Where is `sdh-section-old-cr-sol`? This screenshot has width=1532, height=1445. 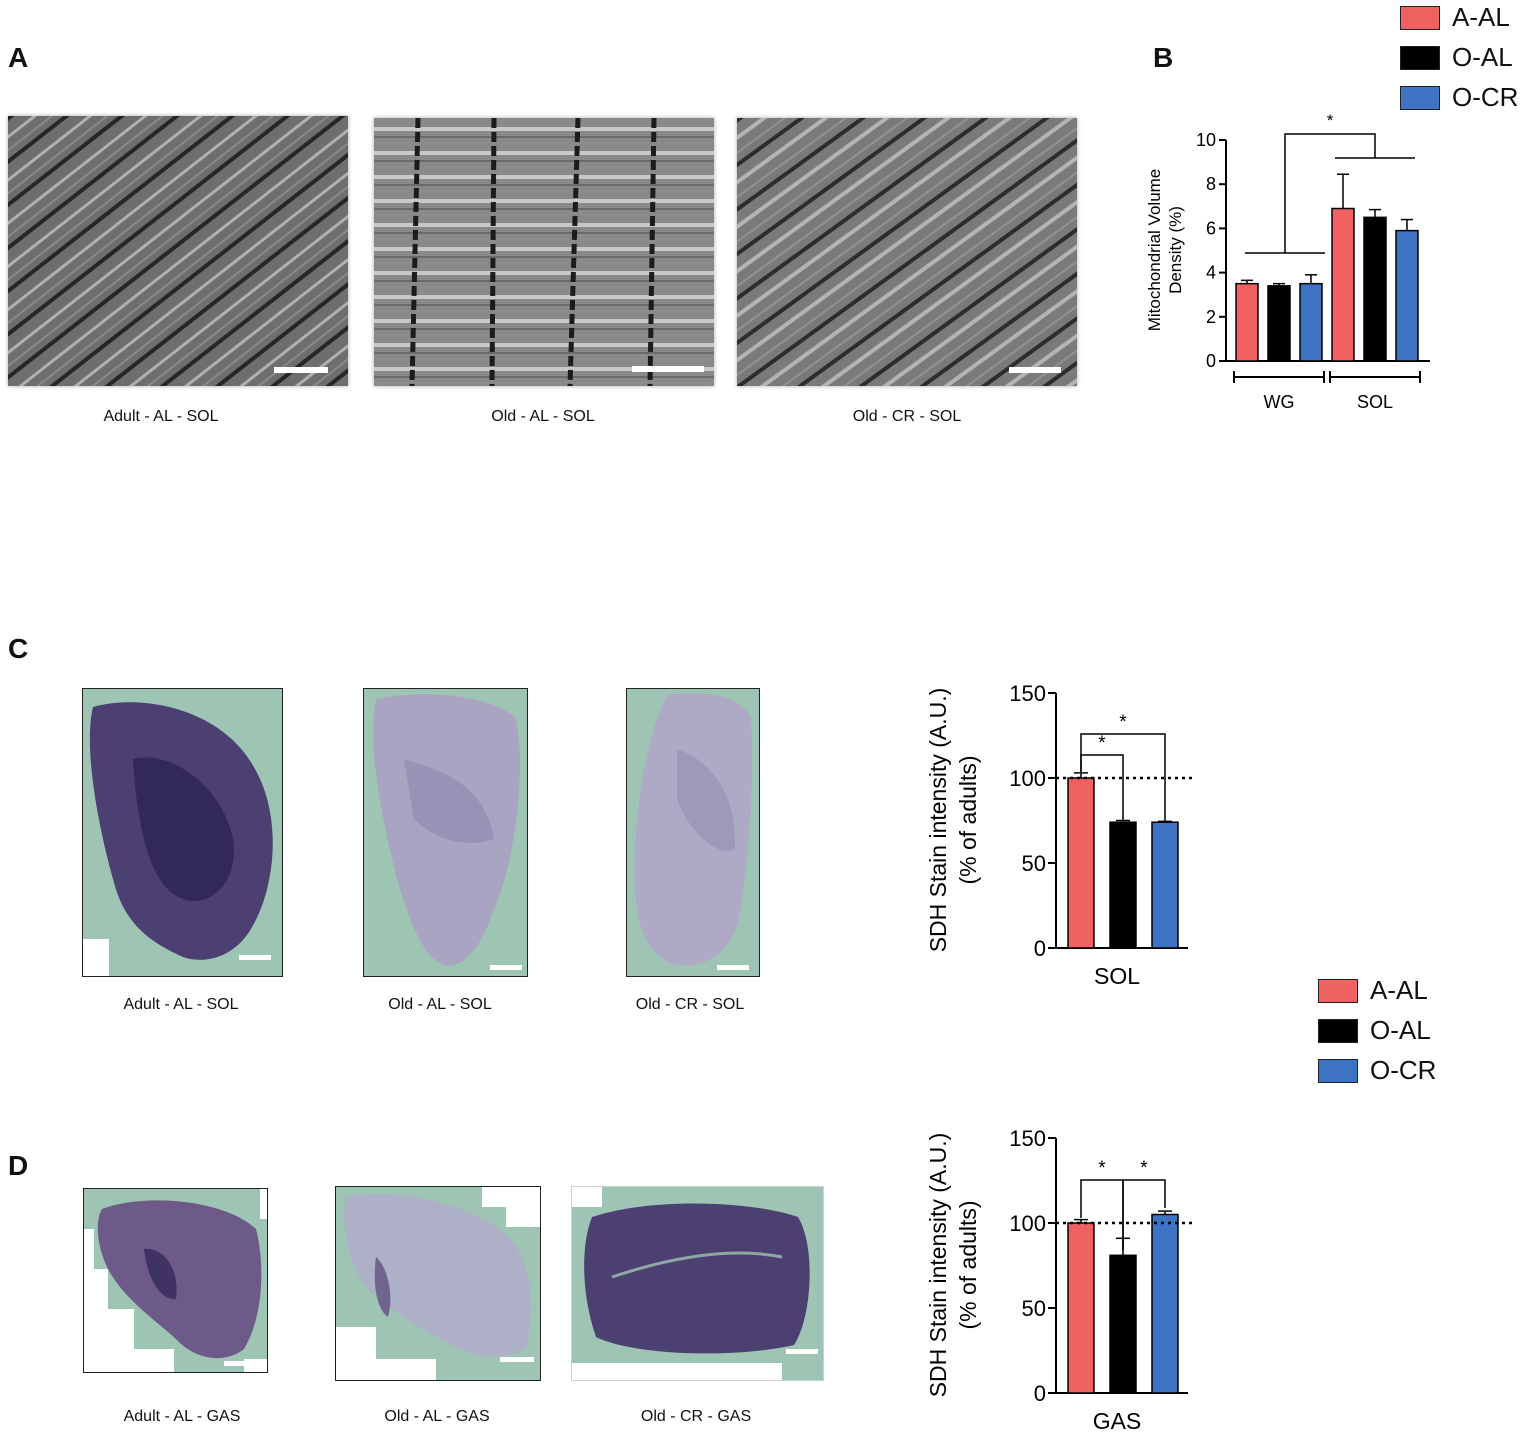
sdh-section-old-cr-sol is located at coordinates (693, 832).